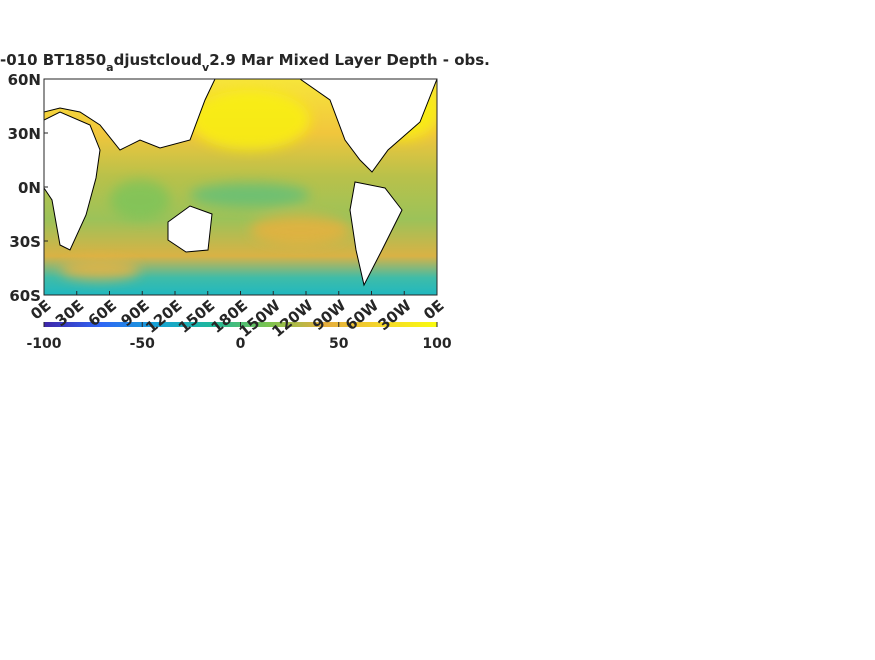 The image size is (875, 660). What do you see at coordinates (436, 344) in the screenshot?
I see `colorbar-tick-label: 100` at bounding box center [436, 344].